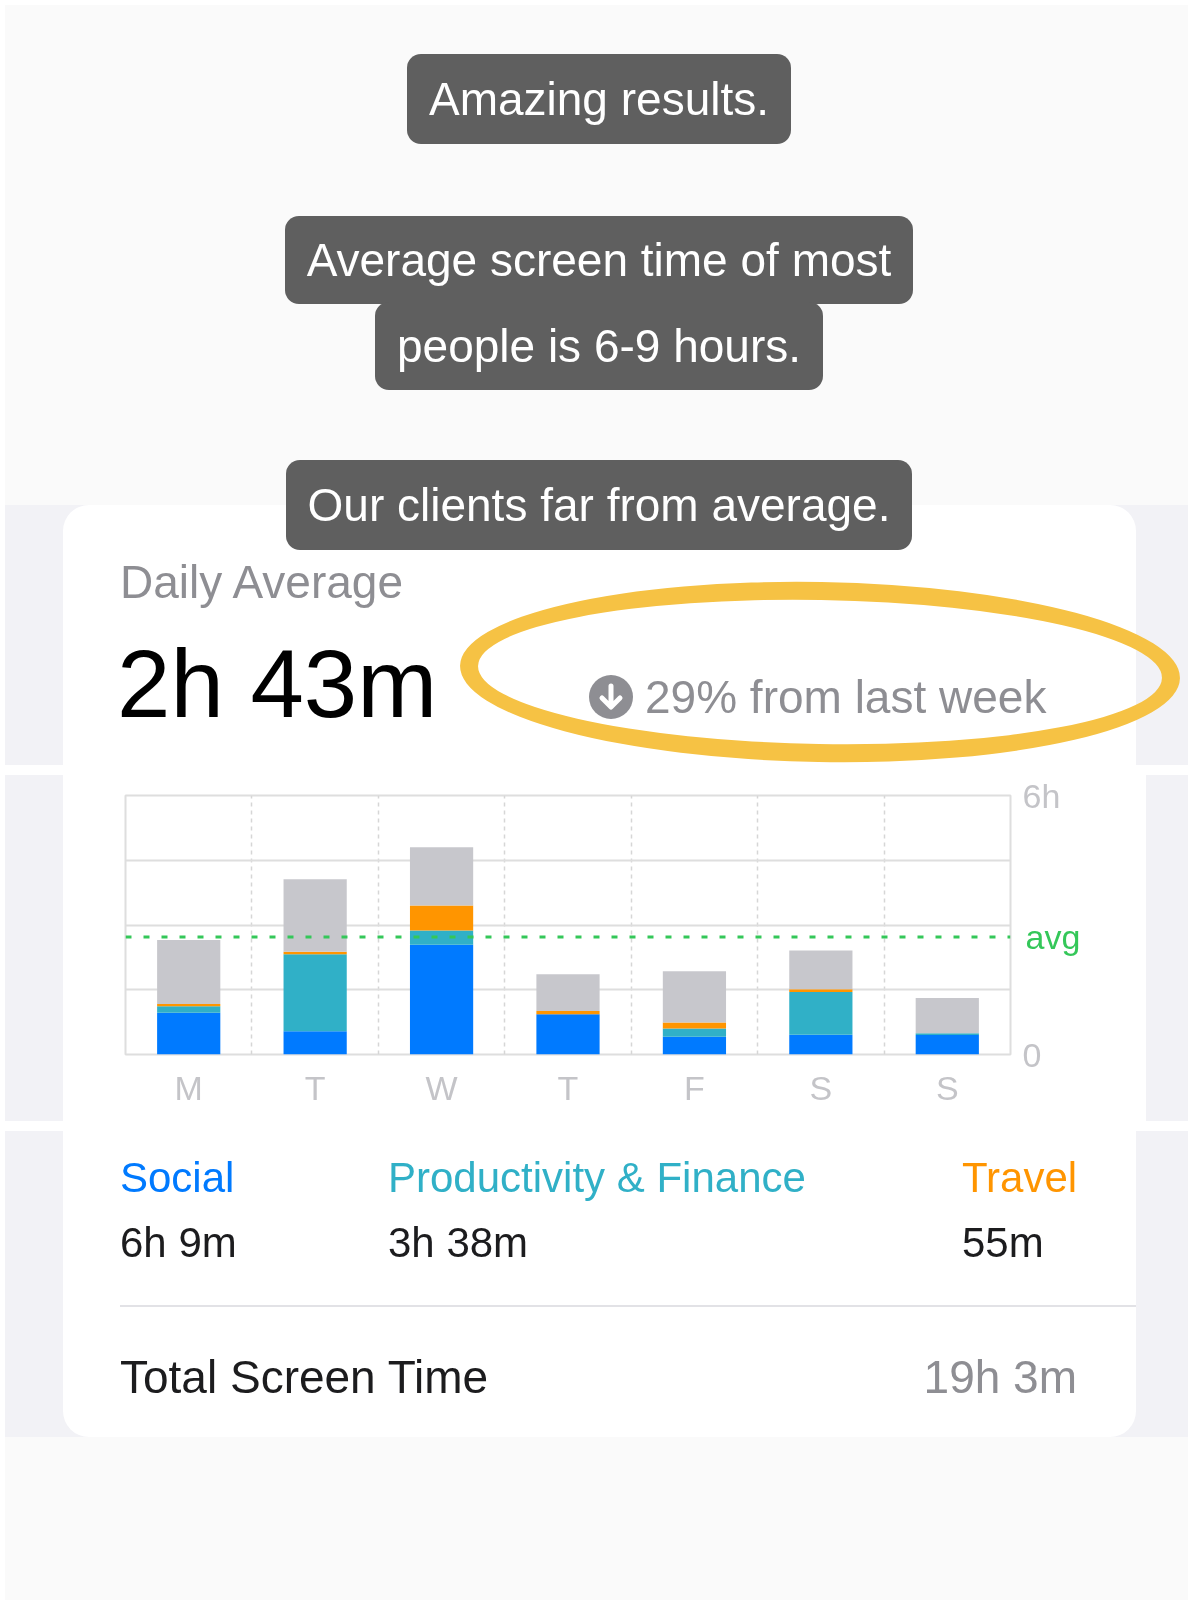 This screenshot has height=1600, width=1188. What do you see at coordinates (1003, 1243) in the screenshot?
I see `text: 55m` at bounding box center [1003, 1243].